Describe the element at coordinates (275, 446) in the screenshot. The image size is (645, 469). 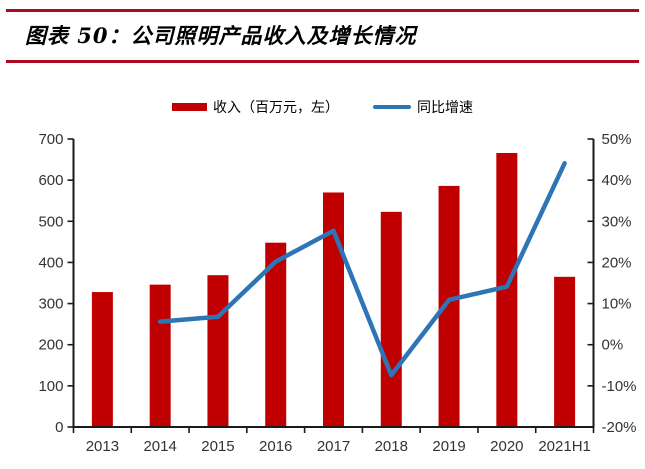
I see `x-axis-label: 2016` at that location.